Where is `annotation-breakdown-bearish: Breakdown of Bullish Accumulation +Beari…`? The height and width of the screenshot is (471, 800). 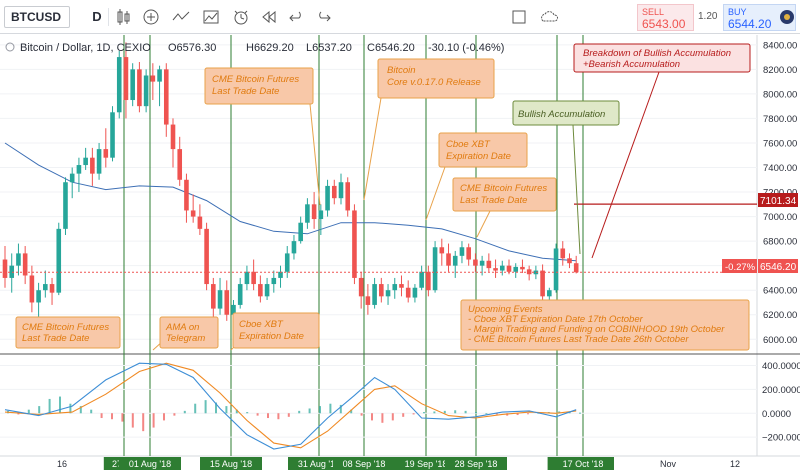 annotation-breakdown-bearish: Breakdown of Bullish Accumulation +Beari… is located at coordinates (662, 151).